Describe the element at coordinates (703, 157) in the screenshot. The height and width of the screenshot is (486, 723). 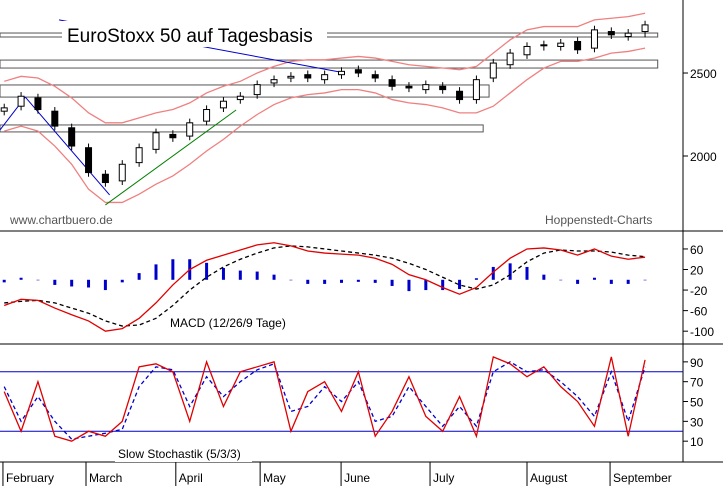
I see `y-tick-label: 2000` at that location.